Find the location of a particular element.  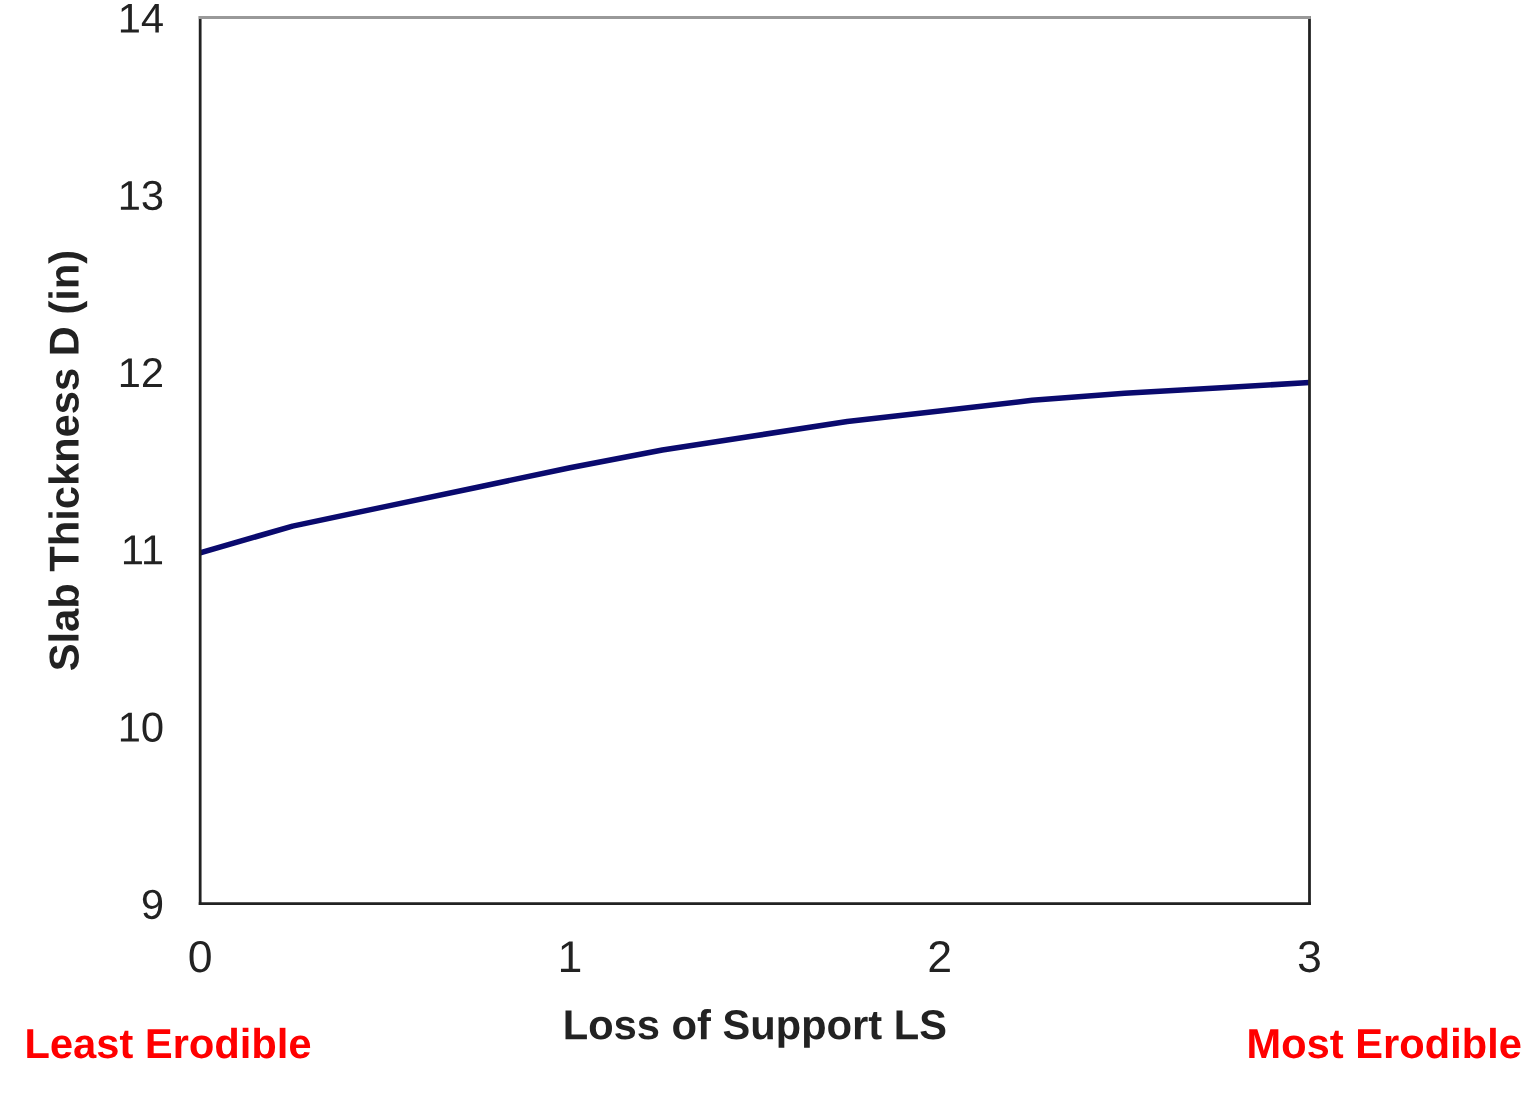

x-tick-label: 1 is located at coordinates (570, 956).